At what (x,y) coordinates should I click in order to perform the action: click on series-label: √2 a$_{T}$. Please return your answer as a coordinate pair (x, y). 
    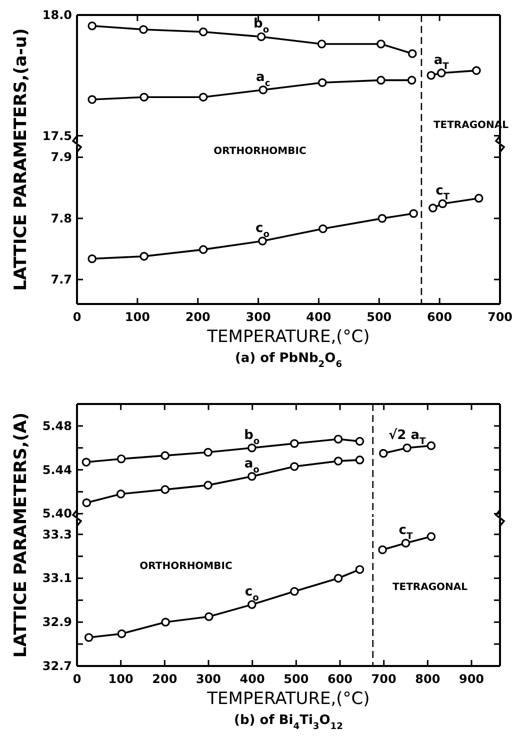
    Looking at the image, I should click on (407, 437).